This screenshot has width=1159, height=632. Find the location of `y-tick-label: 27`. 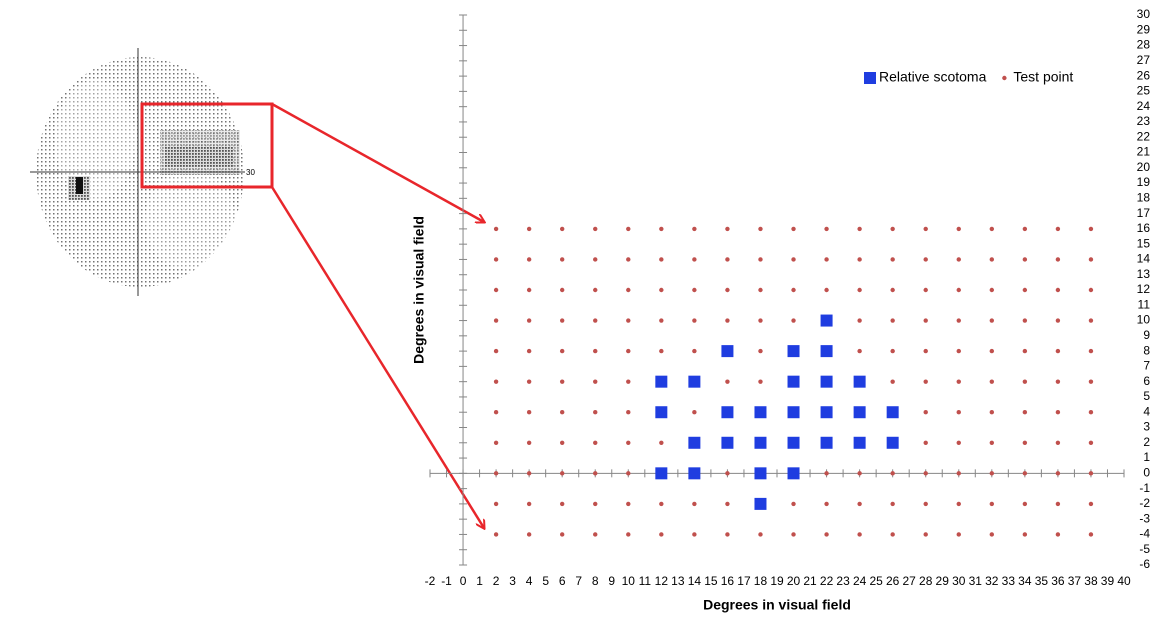

y-tick-label: 27 is located at coordinates (1144, 60).